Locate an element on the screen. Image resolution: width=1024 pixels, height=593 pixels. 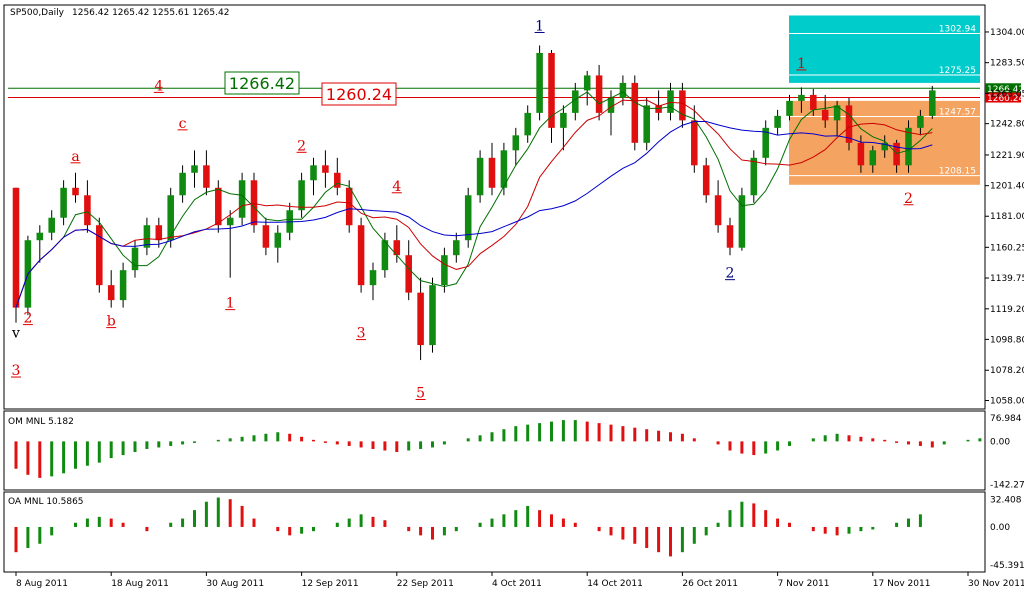
y-tick-label: 1242.80 is located at coordinates (1007, 125).